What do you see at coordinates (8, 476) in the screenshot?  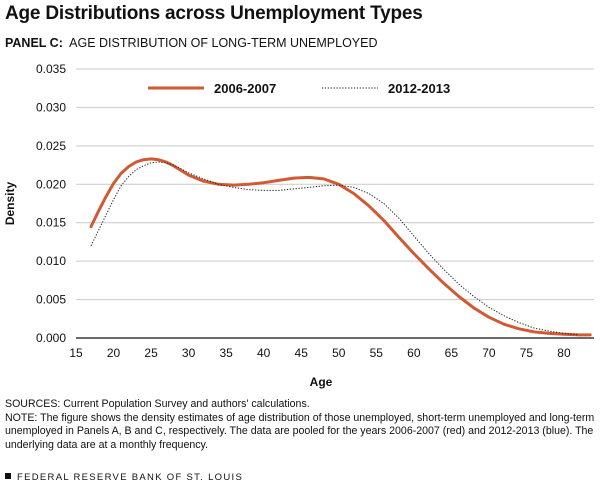 I see `footer-square-icon` at bounding box center [8, 476].